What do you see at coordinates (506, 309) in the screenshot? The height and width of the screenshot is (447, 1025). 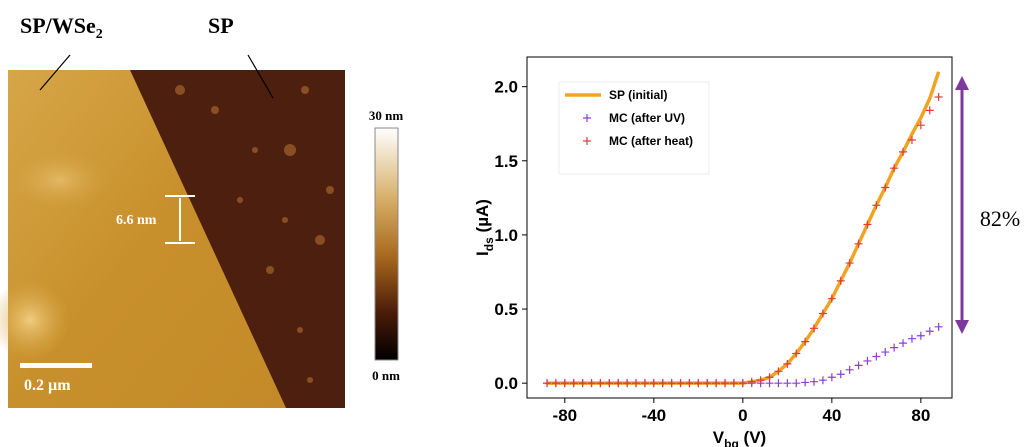 I see `y-tick-label: 0.5` at bounding box center [506, 309].